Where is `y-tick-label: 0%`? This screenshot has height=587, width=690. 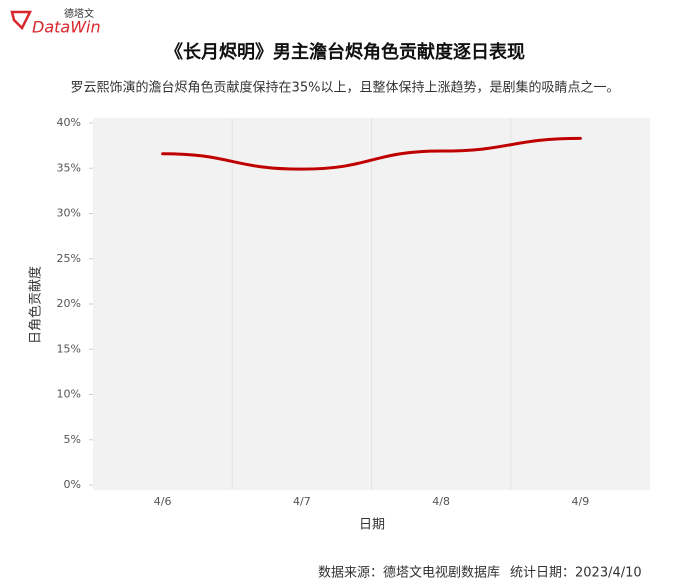 y-tick-label: 0% is located at coordinates (72, 484).